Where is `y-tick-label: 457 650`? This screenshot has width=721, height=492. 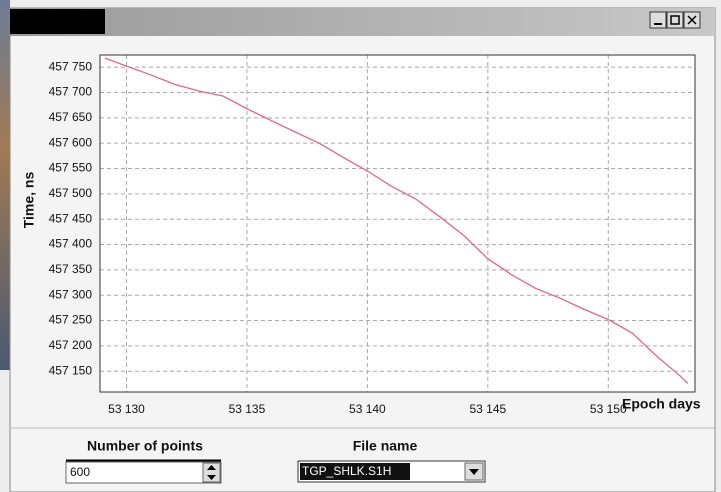 y-tick-label: 457 650 is located at coordinates (71, 117).